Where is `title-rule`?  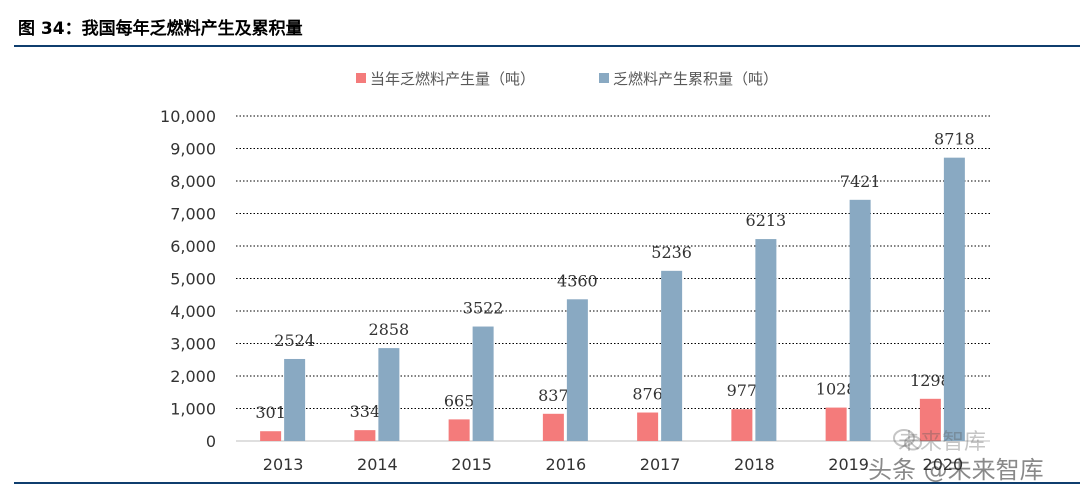 title-rule is located at coordinates (547, 46).